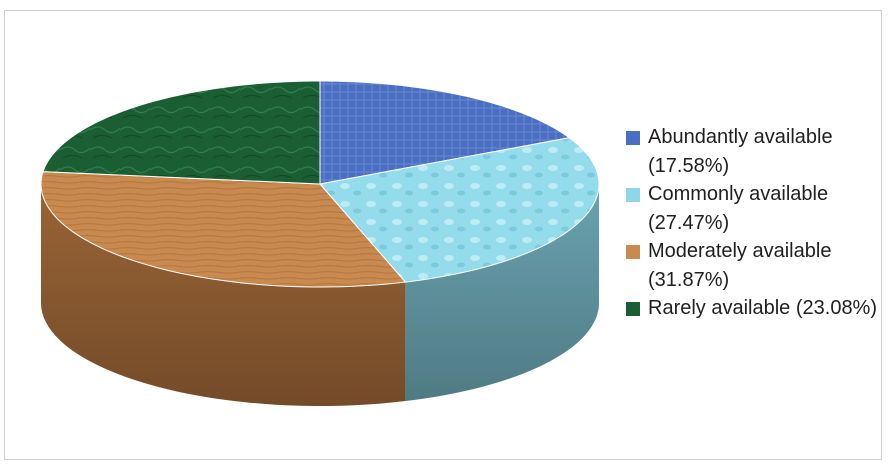 This screenshot has width=888, height=464. Describe the element at coordinates (738, 208) in the screenshot. I see `legend-label-commonly: Commonly available (27.47%)` at that location.